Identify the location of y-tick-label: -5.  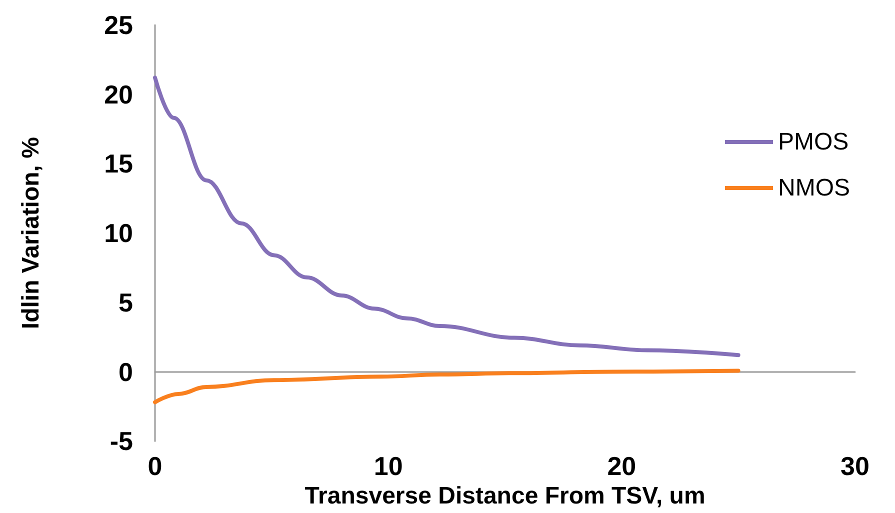
(121, 441).